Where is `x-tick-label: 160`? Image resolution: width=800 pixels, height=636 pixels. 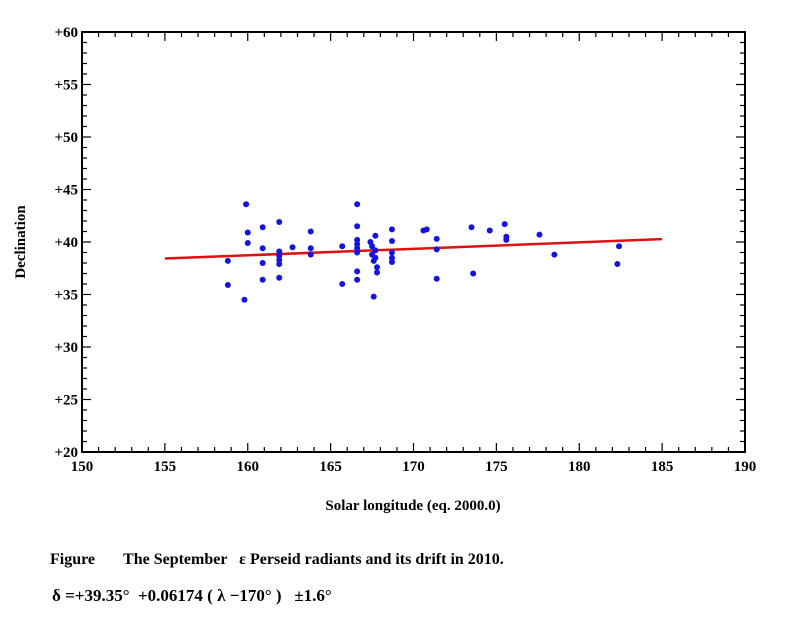
x-tick-label: 160 is located at coordinates (248, 467).